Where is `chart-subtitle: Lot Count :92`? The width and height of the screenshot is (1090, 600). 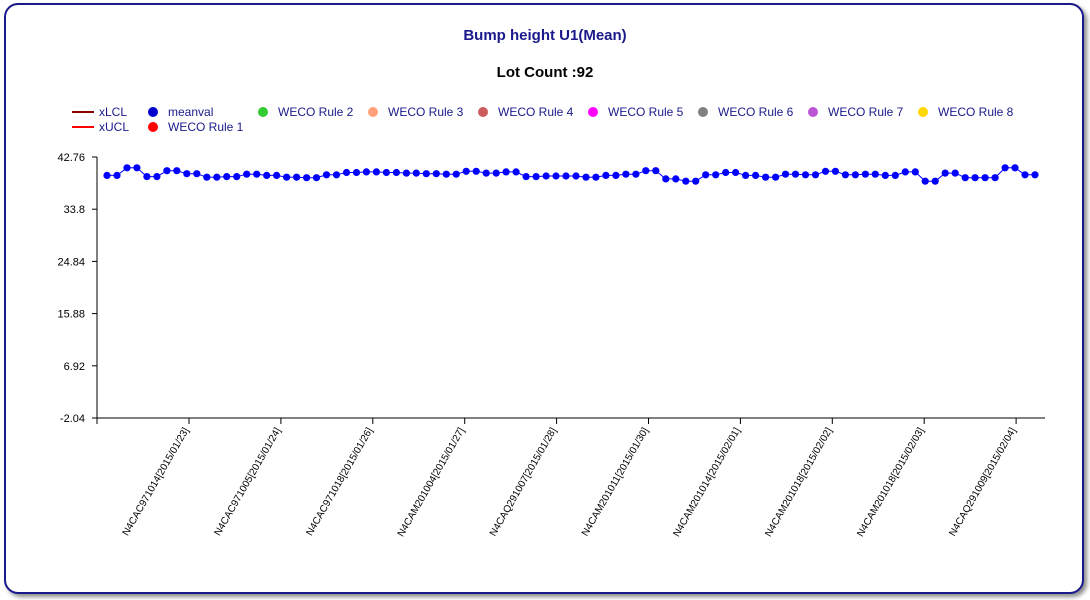
chart-subtitle: Lot Count :92 is located at coordinates (545, 72).